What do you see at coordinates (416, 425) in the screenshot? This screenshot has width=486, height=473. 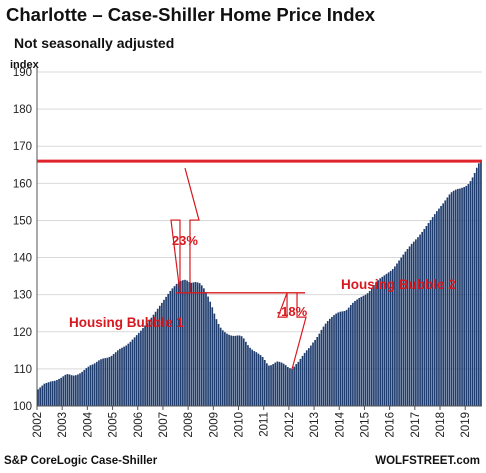 I see `x-tick-label: 2017` at bounding box center [416, 425].